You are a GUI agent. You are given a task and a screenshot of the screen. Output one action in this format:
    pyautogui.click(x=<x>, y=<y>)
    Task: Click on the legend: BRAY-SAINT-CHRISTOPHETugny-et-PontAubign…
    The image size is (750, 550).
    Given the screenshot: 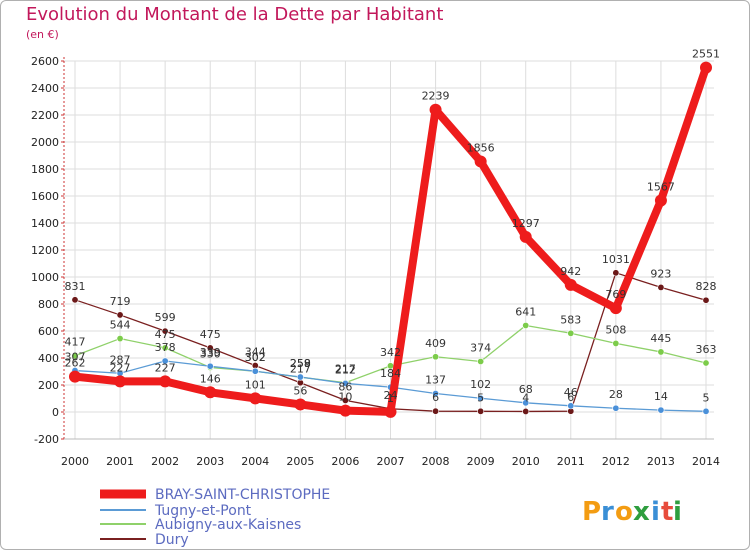 What is the action you would take?
    pyautogui.click(x=215, y=517)
    